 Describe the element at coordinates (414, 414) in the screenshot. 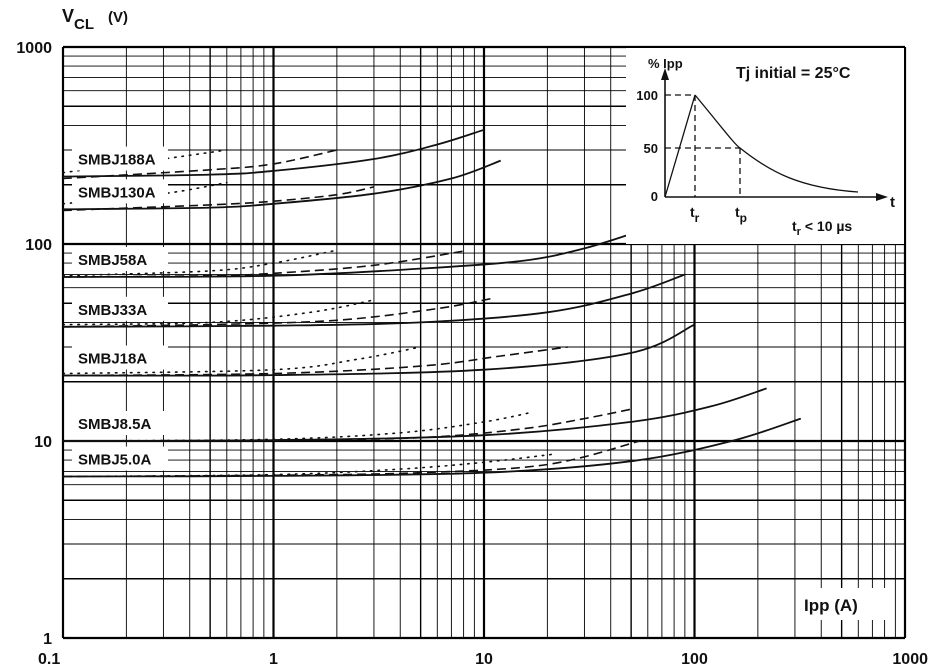

I see `curve-smbj8-5a-solid` at that location.